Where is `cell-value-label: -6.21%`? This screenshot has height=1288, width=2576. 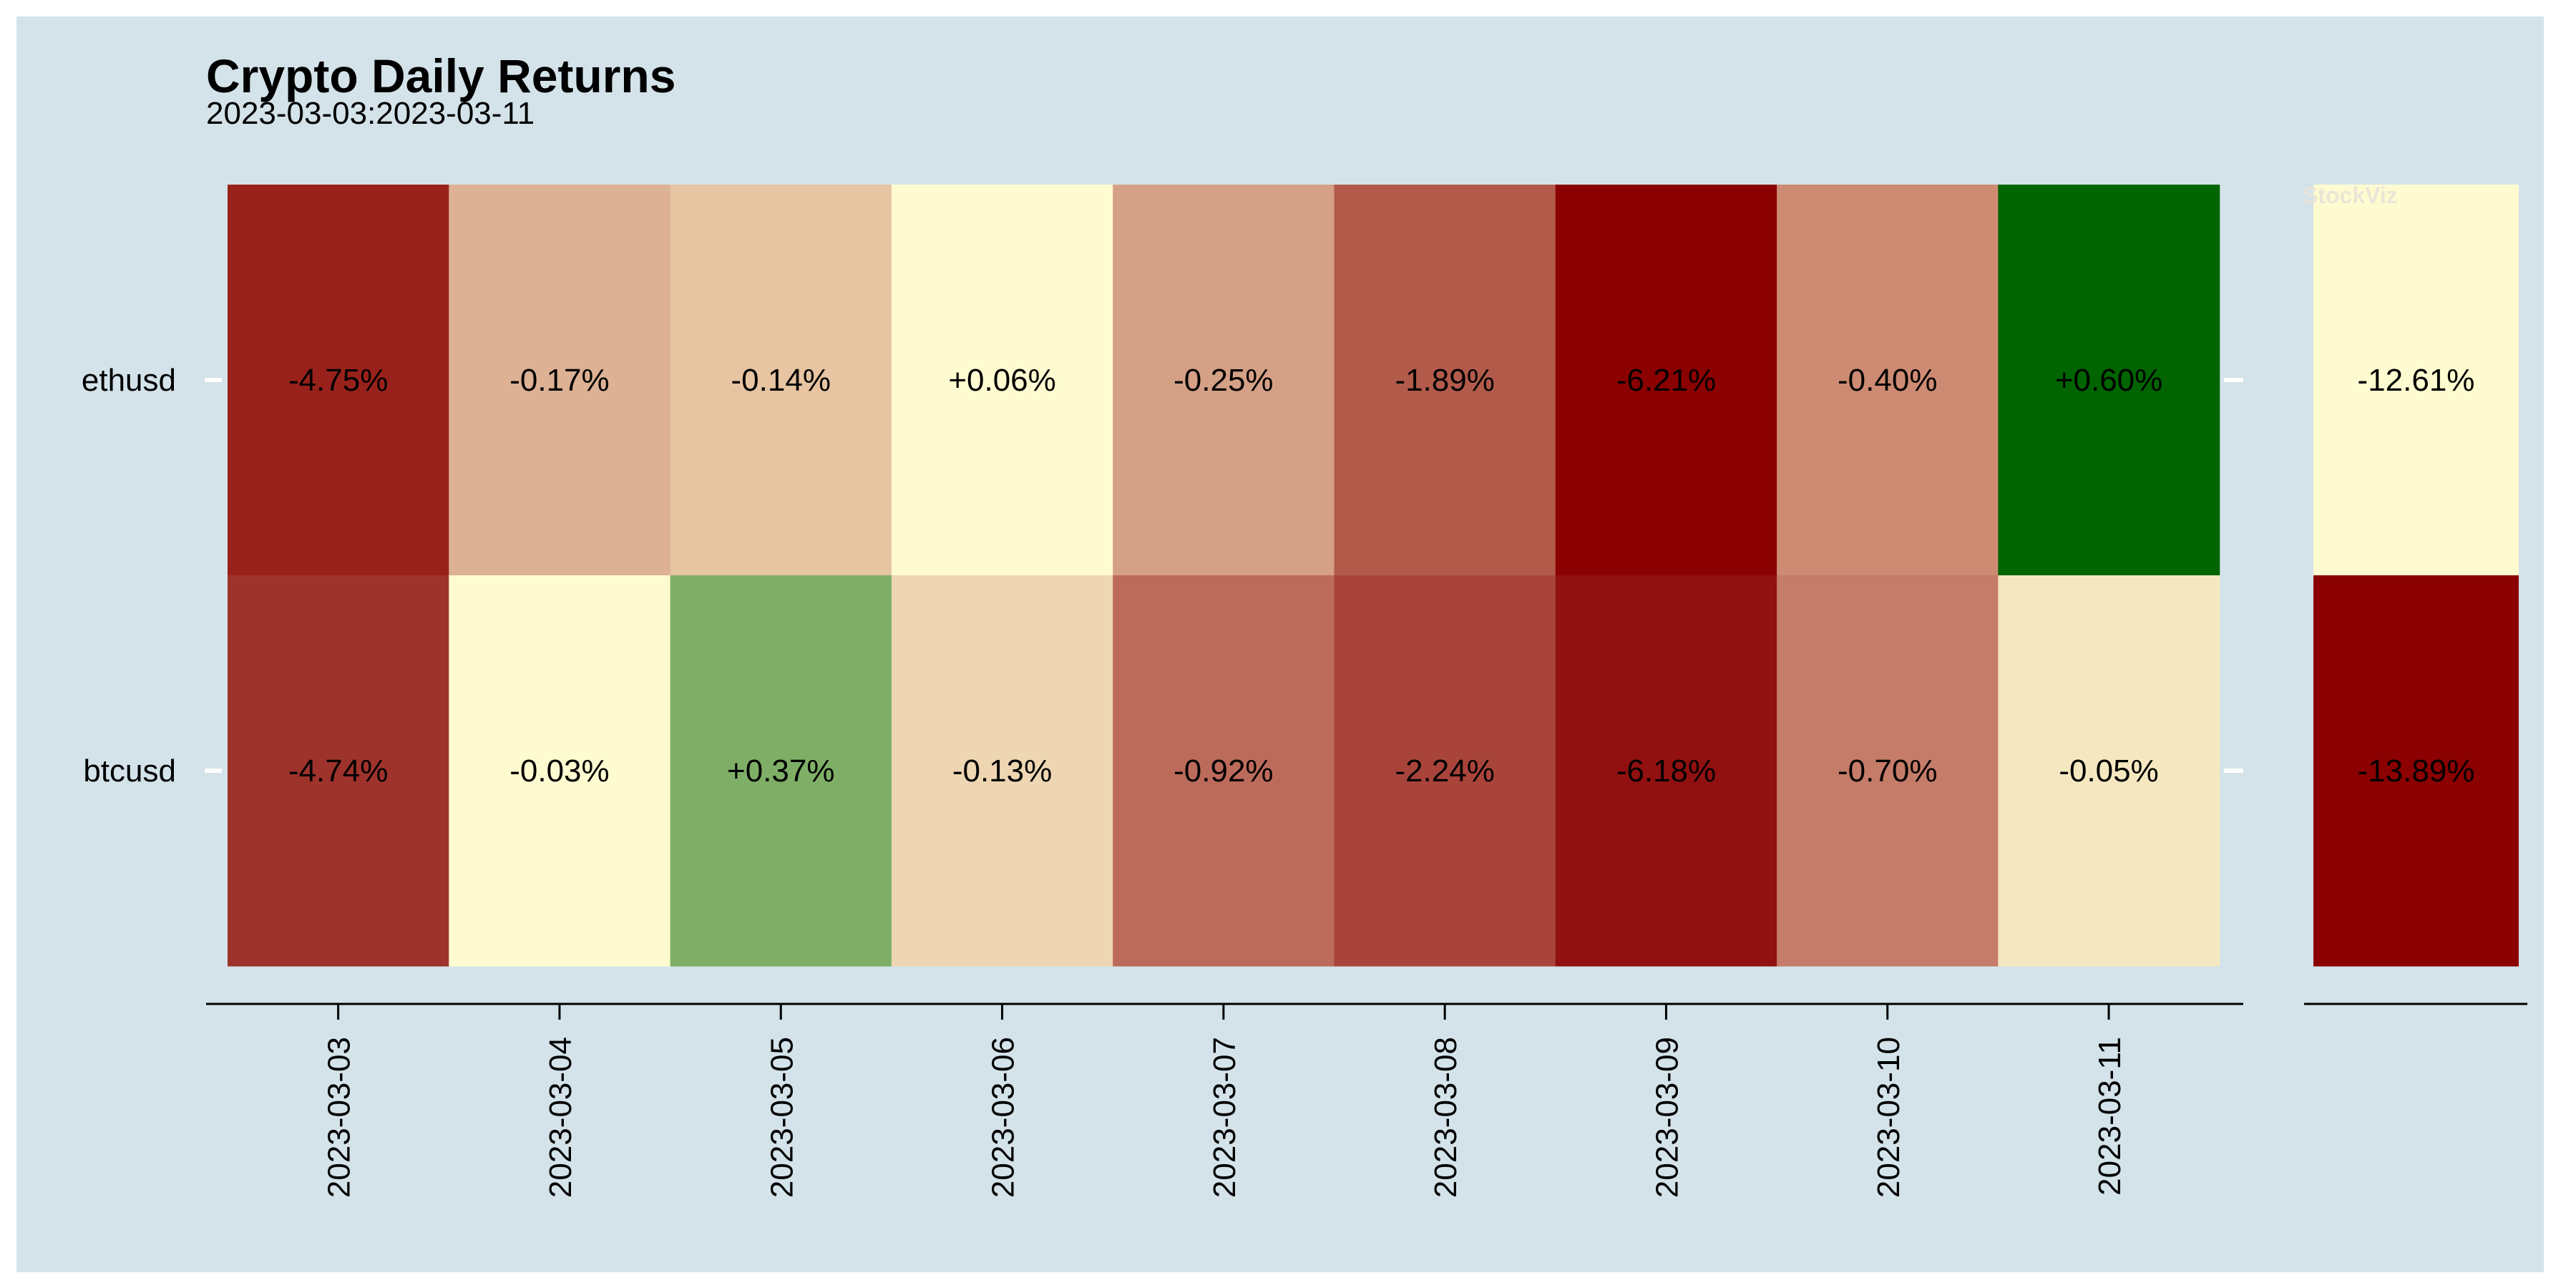 cell-value-label: -6.21% is located at coordinates (1666, 380).